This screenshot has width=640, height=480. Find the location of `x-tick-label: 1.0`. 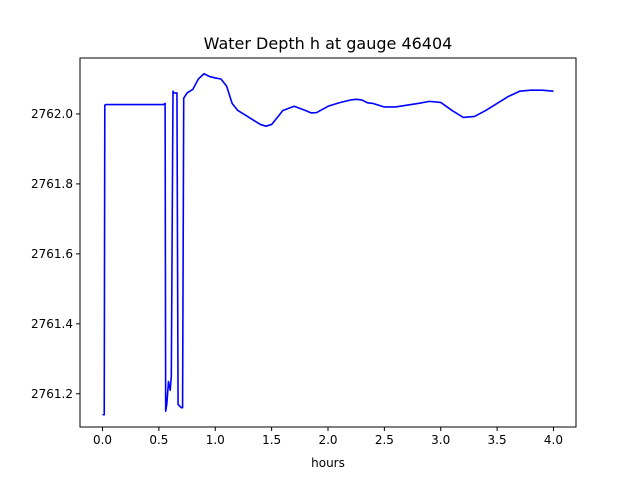

x-tick-label: 1.0 is located at coordinates (215, 440).